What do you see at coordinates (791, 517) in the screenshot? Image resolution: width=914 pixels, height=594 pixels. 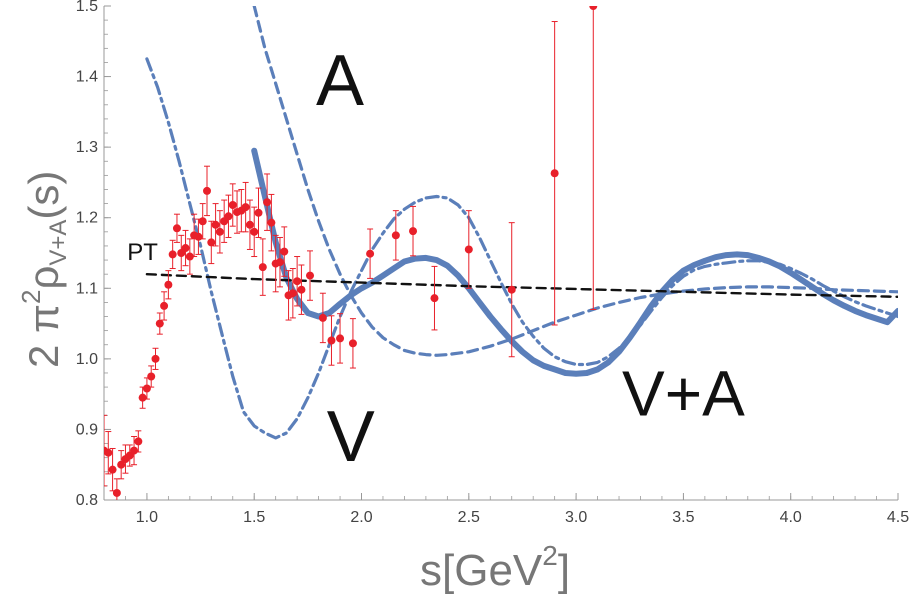 I see `x-tick-label: 4.0` at bounding box center [791, 517].